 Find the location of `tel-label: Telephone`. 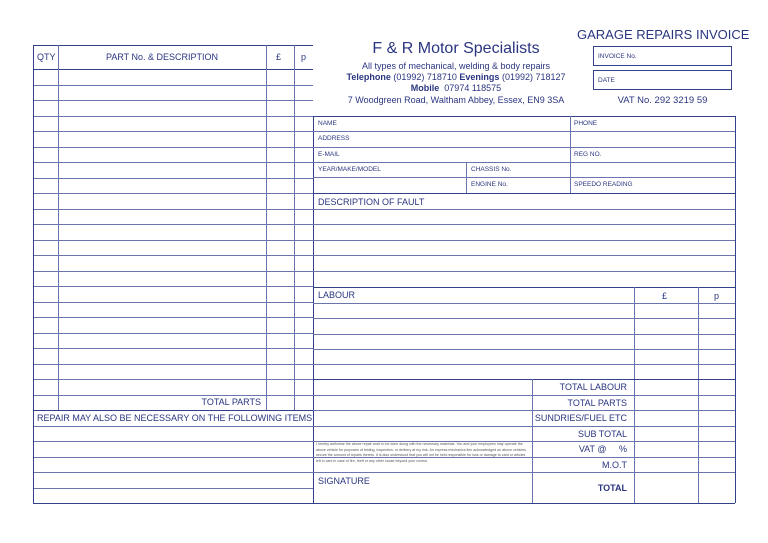

tel-label: Telephone is located at coordinates (368, 77).